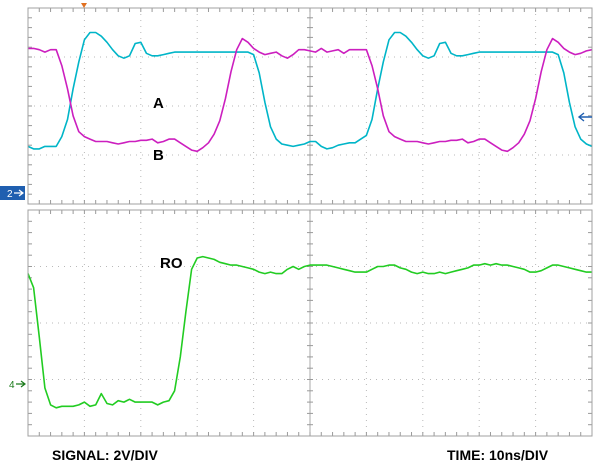 This screenshot has width=595, height=470. I want to click on ch2-marker-label: 2, so click(10, 194).